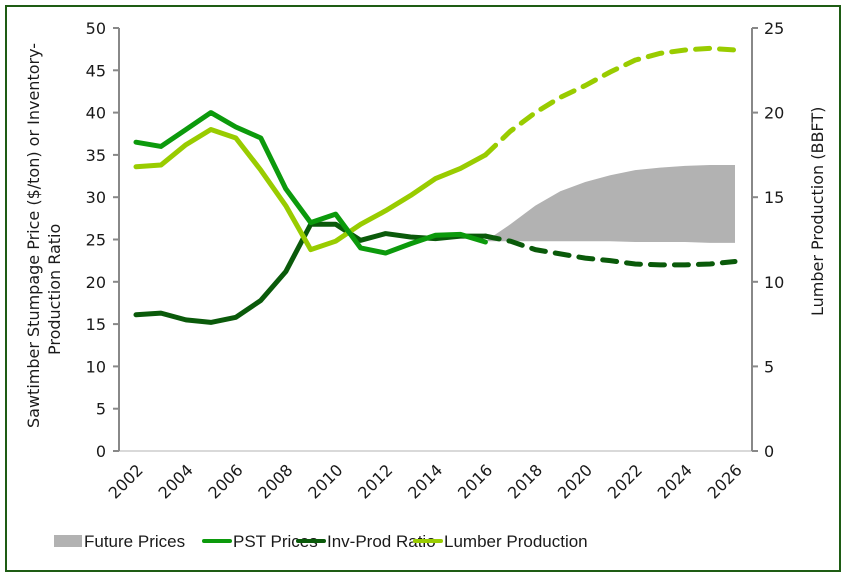  I want to click on y-tick-label-left: 50, so click(96, 28).